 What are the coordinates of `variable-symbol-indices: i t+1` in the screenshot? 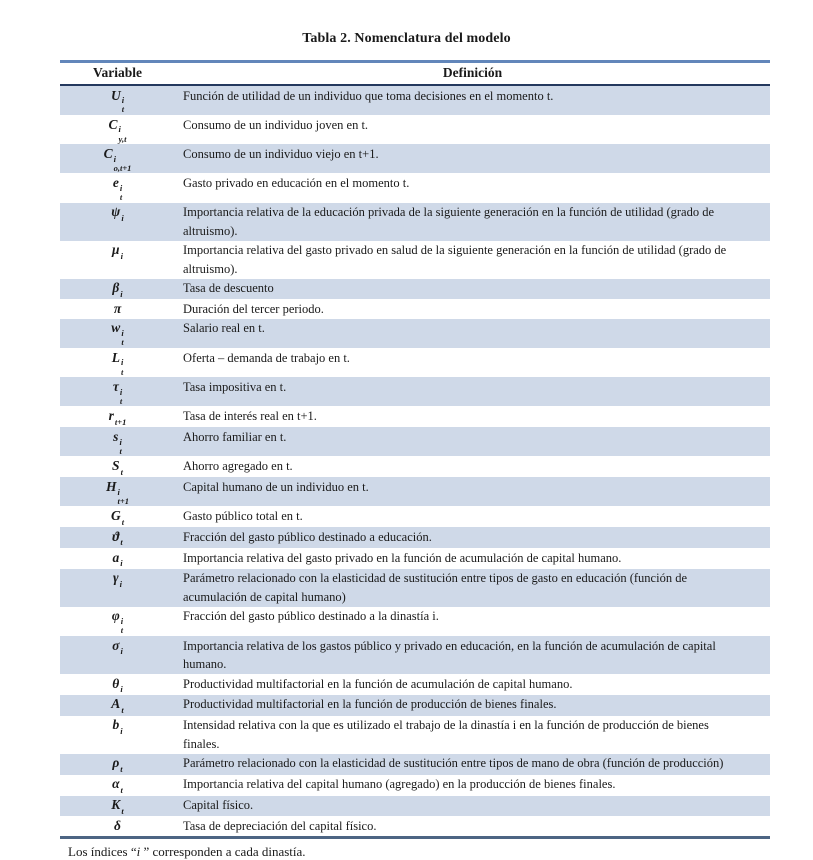 It's located at (123, 496).